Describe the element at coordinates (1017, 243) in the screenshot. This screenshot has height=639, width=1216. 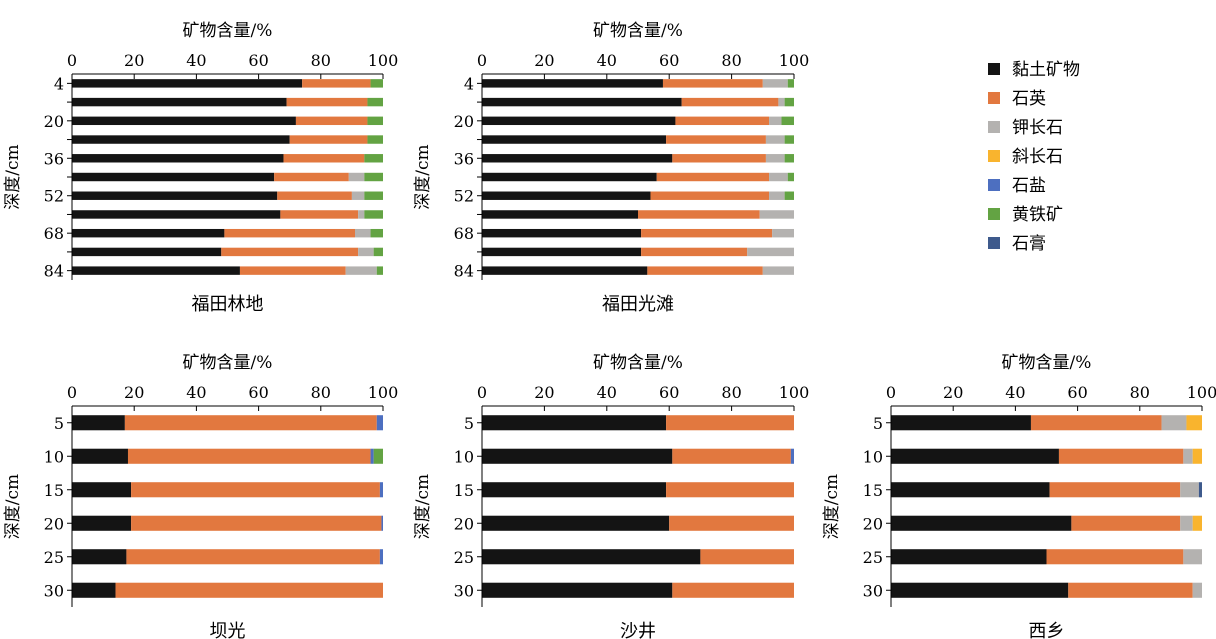
I see `legend-item: 石膏` at that location.